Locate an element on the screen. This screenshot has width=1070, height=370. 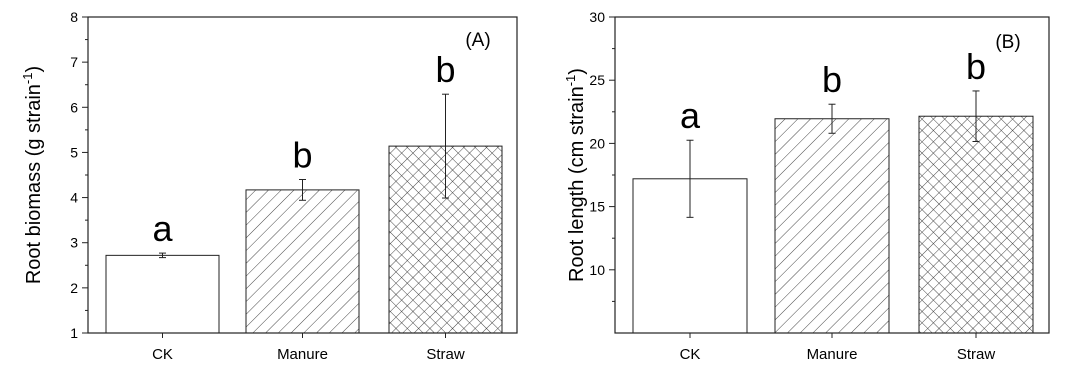
significance-letter-a-straw: b is located at coordinates (445, 69).